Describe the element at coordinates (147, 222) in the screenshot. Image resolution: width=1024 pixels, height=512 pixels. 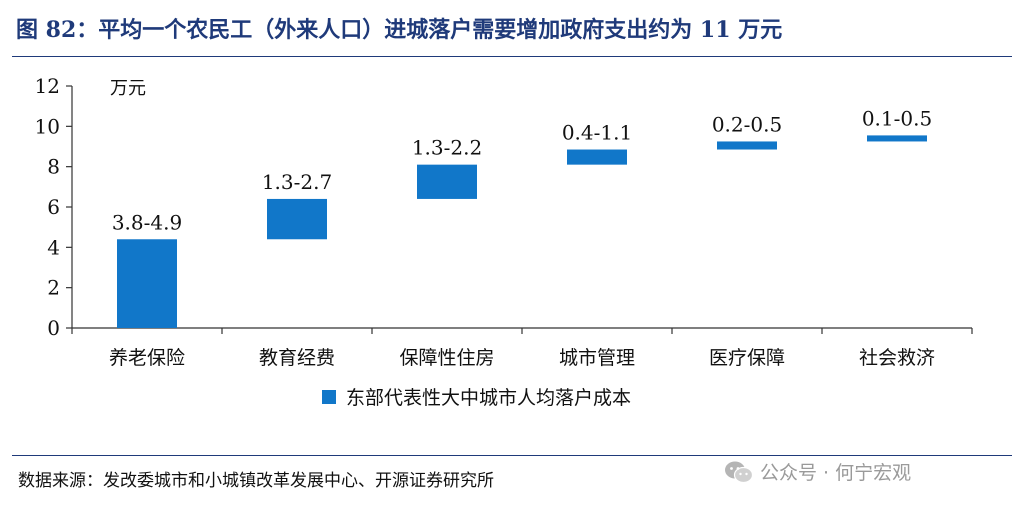
I see `data-label: 3.8-4.9` at that location.